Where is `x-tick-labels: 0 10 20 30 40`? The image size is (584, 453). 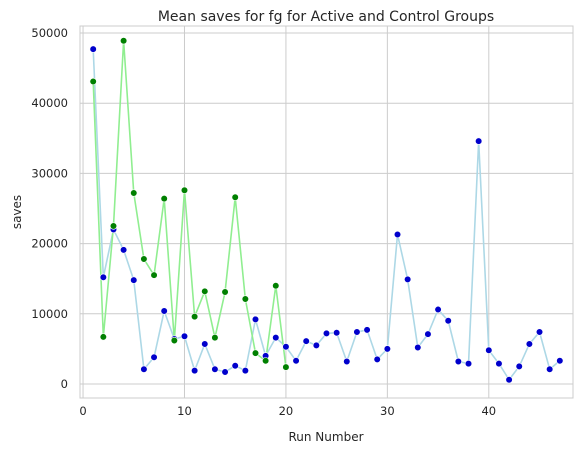 x-tick-labels: 0 10 20 30 40 is located at coordinates (287, 411).